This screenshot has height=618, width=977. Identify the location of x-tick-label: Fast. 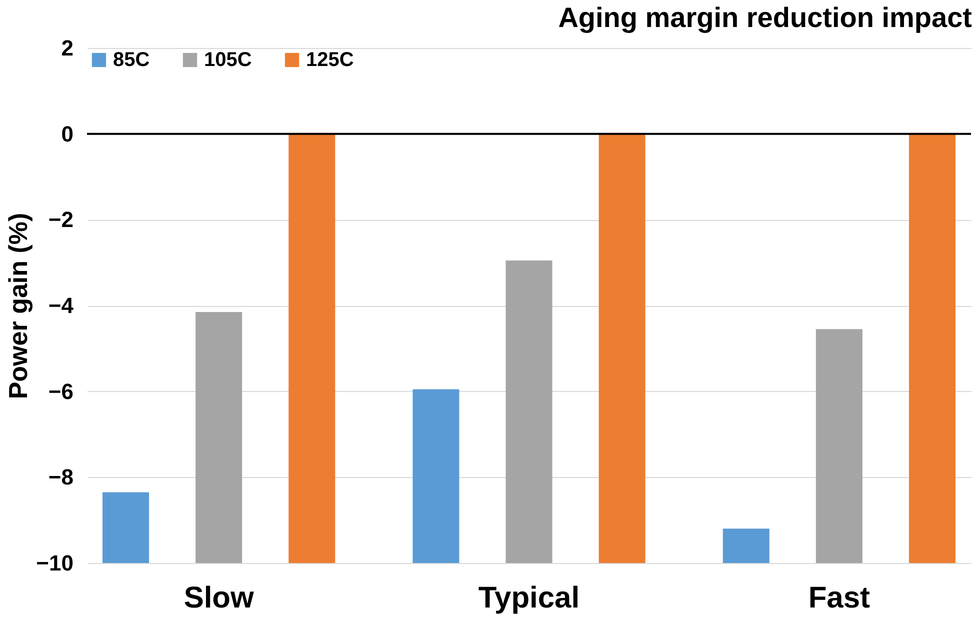
(839, 598).